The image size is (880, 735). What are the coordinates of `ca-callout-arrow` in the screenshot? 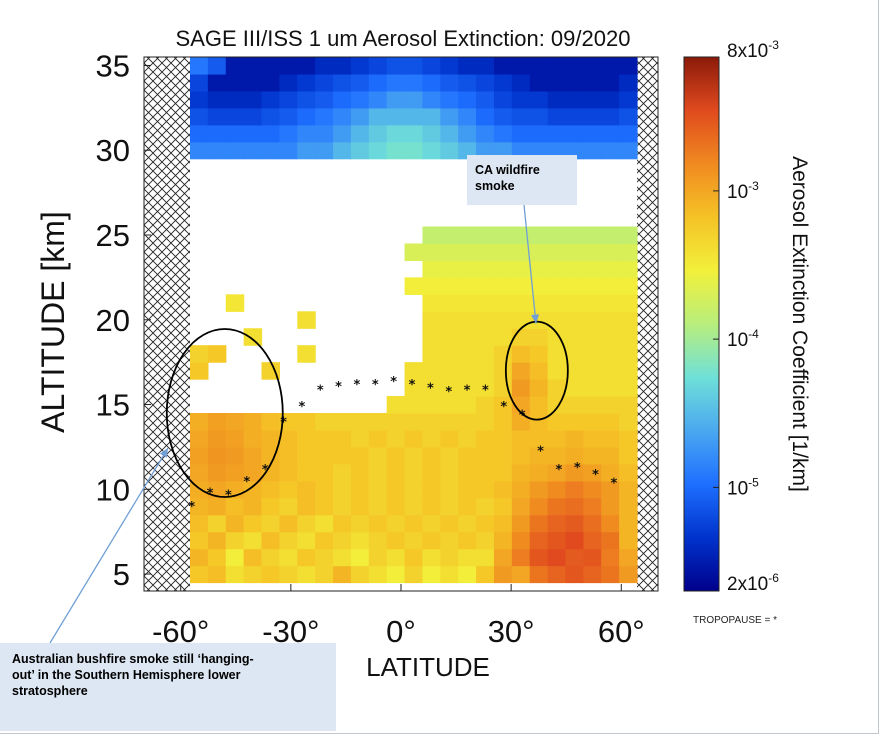 It's located at (530, 264).